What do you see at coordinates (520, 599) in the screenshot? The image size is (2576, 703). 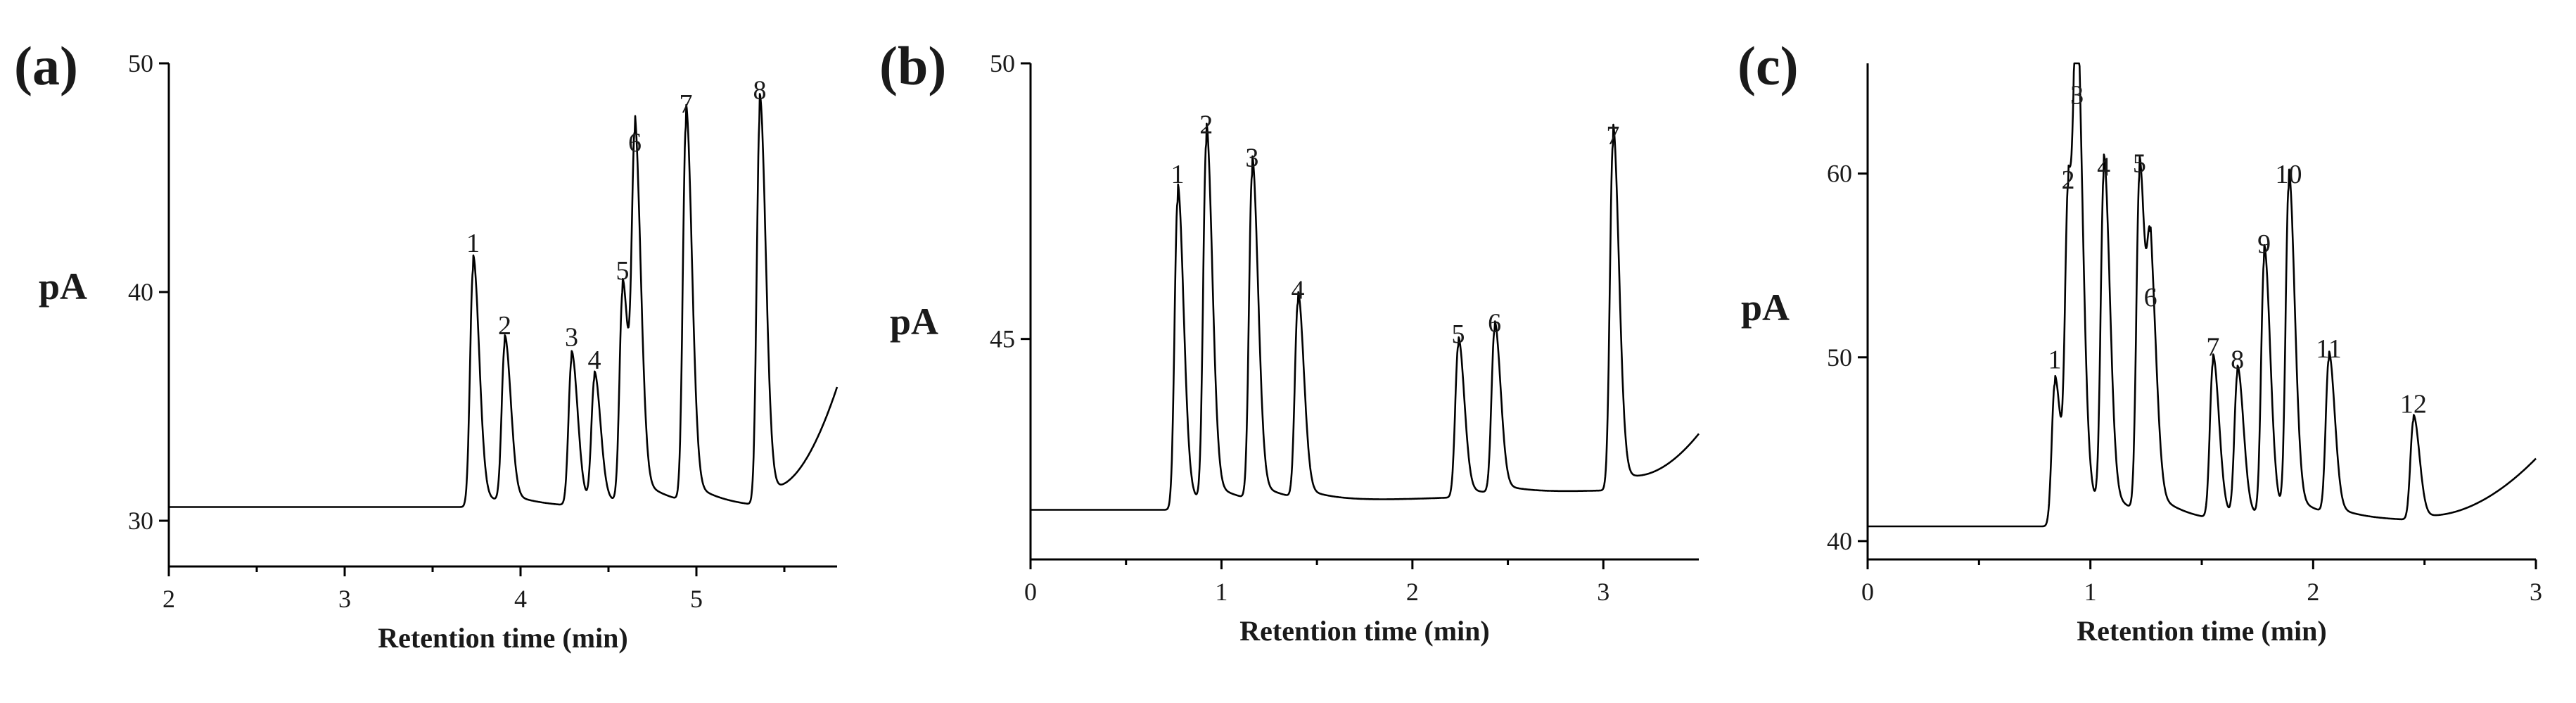 I see `x-tick-label: 4` at bounding box center [520, 599].